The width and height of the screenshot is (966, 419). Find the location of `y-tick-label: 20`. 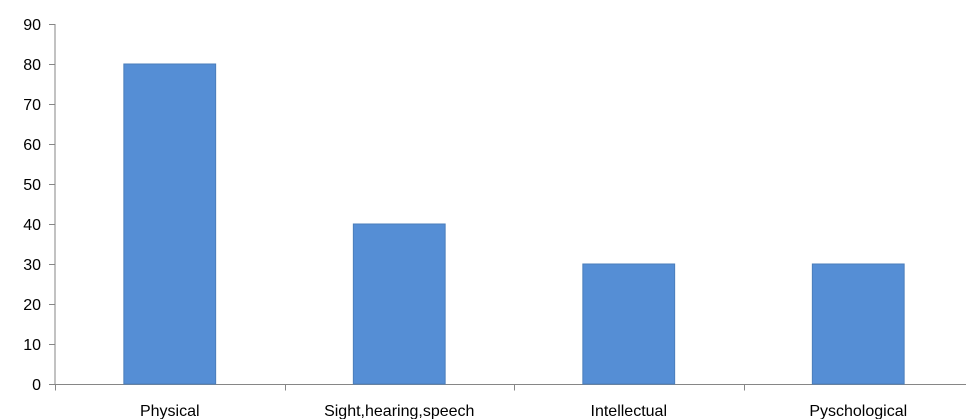

y-tick-label: 20 is located at coordinates (32, 305).